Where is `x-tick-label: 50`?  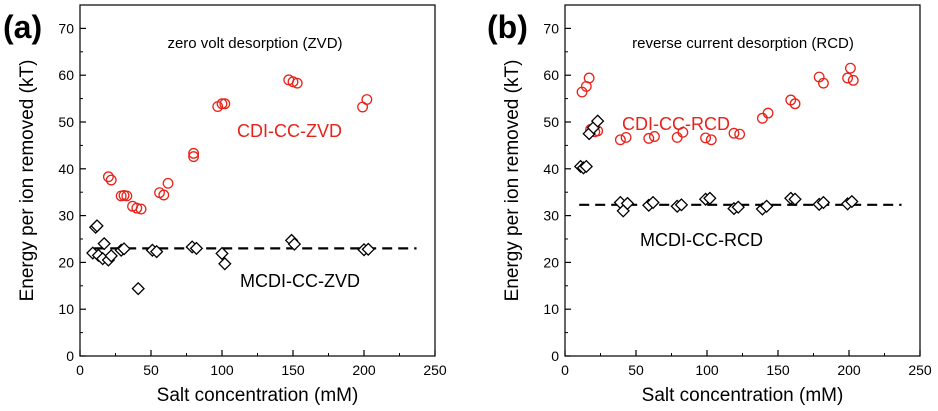
x-tick-label: 50 is located at coordinates (151, 370).